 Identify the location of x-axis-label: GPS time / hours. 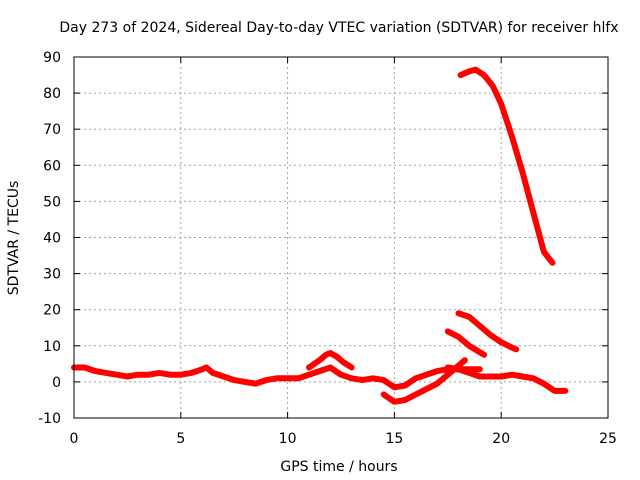
(338, 467).